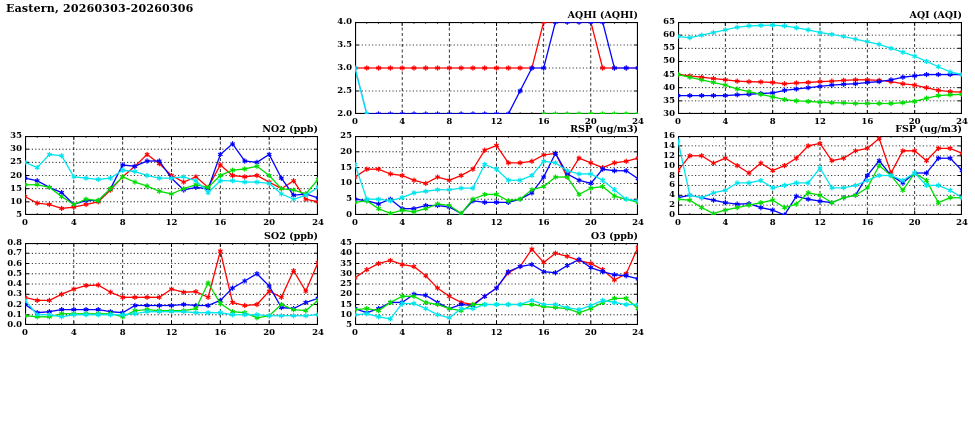 The image size is (975, 447). What do you see at coordinates (669, 35) in the screenshot?
I see `ytick-label: 60` at bounding box center [669, 35].